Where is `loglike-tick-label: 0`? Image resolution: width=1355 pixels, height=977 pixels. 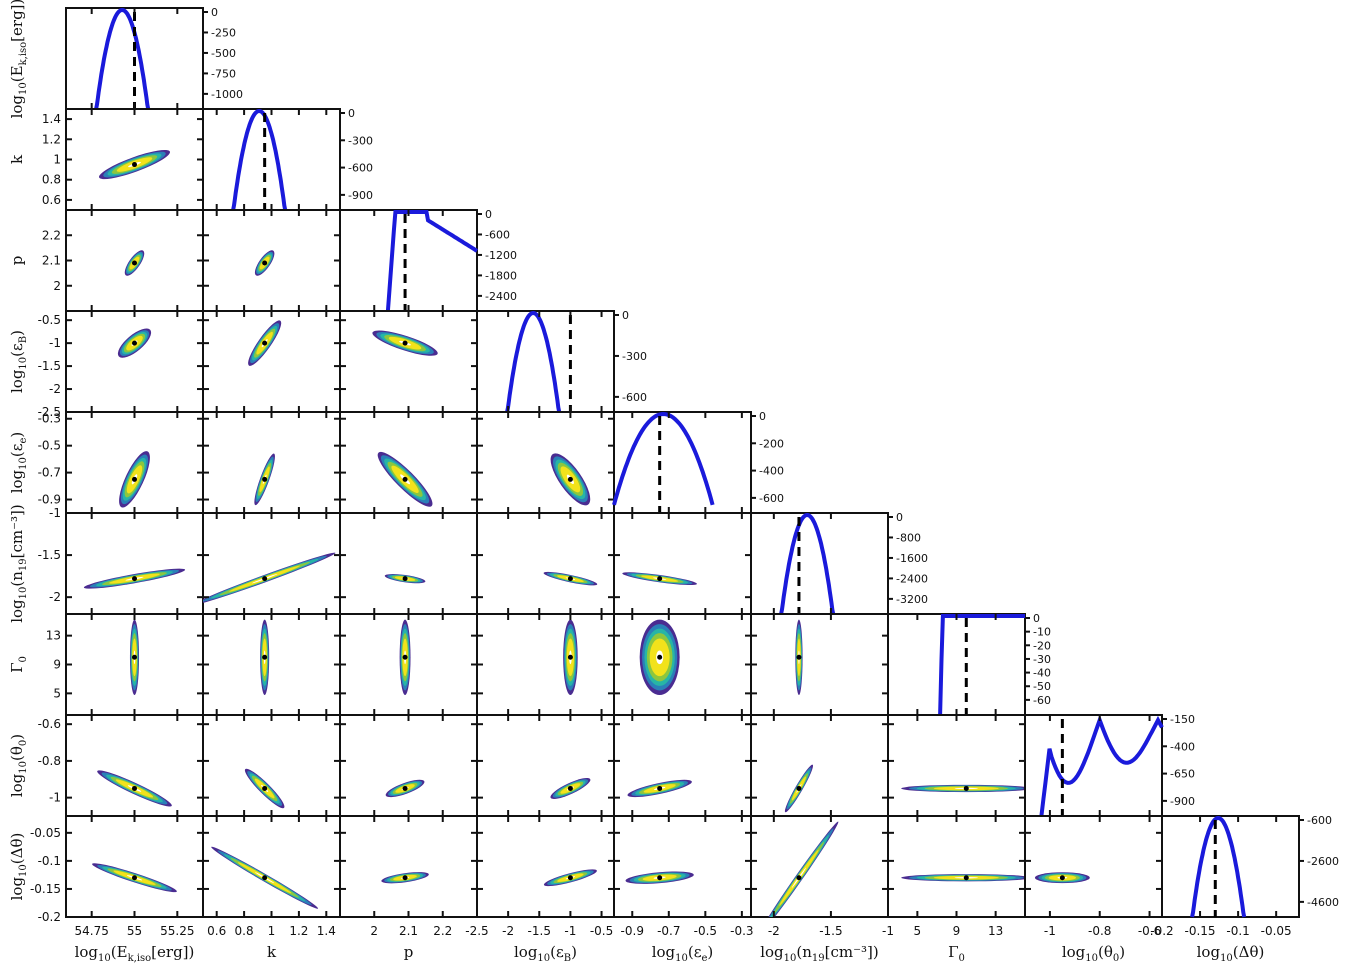
loglike-tick-label: 0 is located at coordinates (351, 113).